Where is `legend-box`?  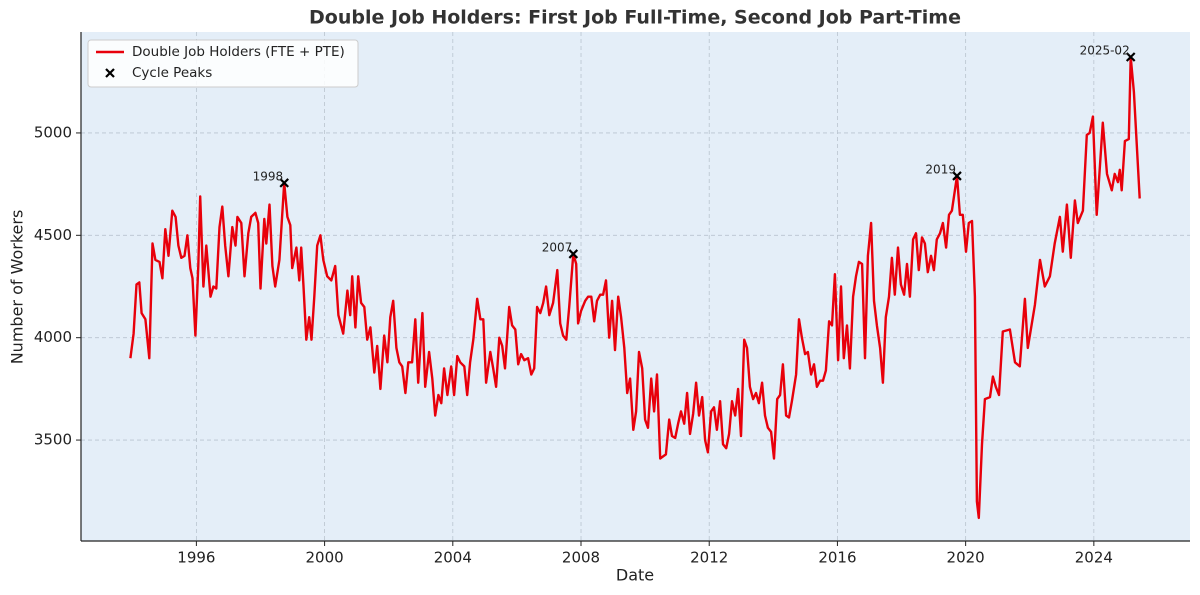 legend-box is located at coordinates (223, 63).